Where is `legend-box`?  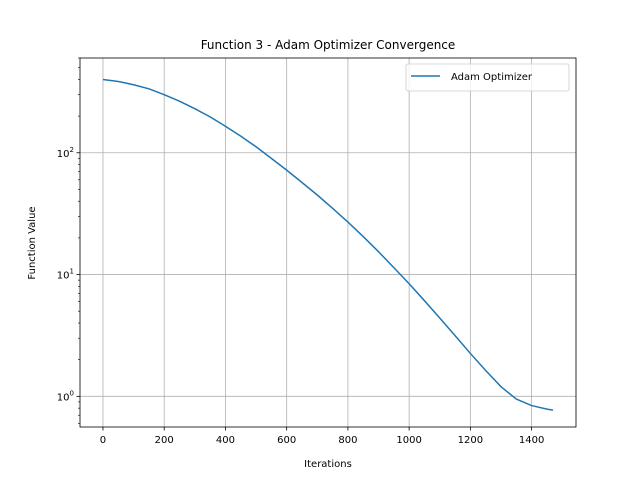 legend-box is located at coordinates (487, 77).